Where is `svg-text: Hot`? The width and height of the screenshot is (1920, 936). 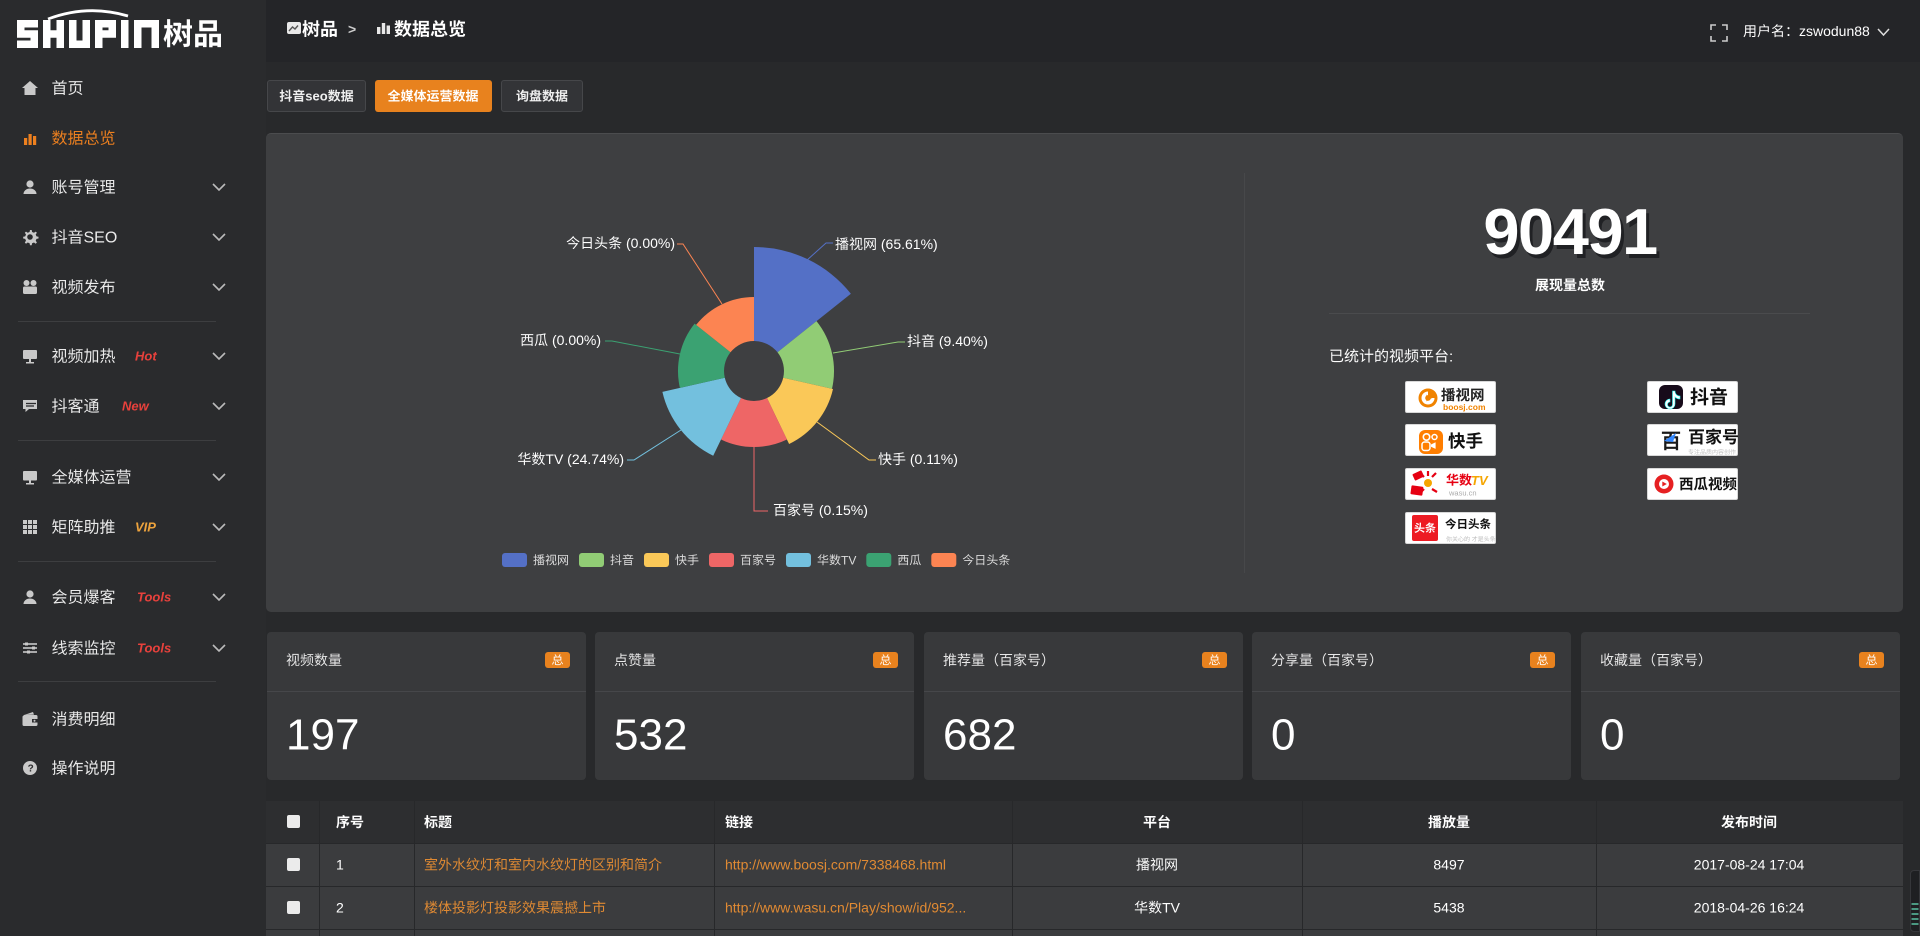
svg-text: Hot is located at coordinates (146, 356).